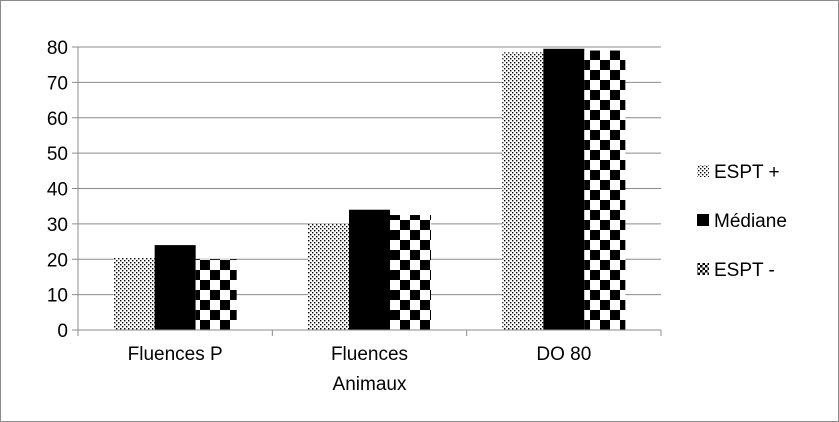 The width and height of the screenshot is (839, 422). I want to click on y-tick-label: 40, so click(57, 190).